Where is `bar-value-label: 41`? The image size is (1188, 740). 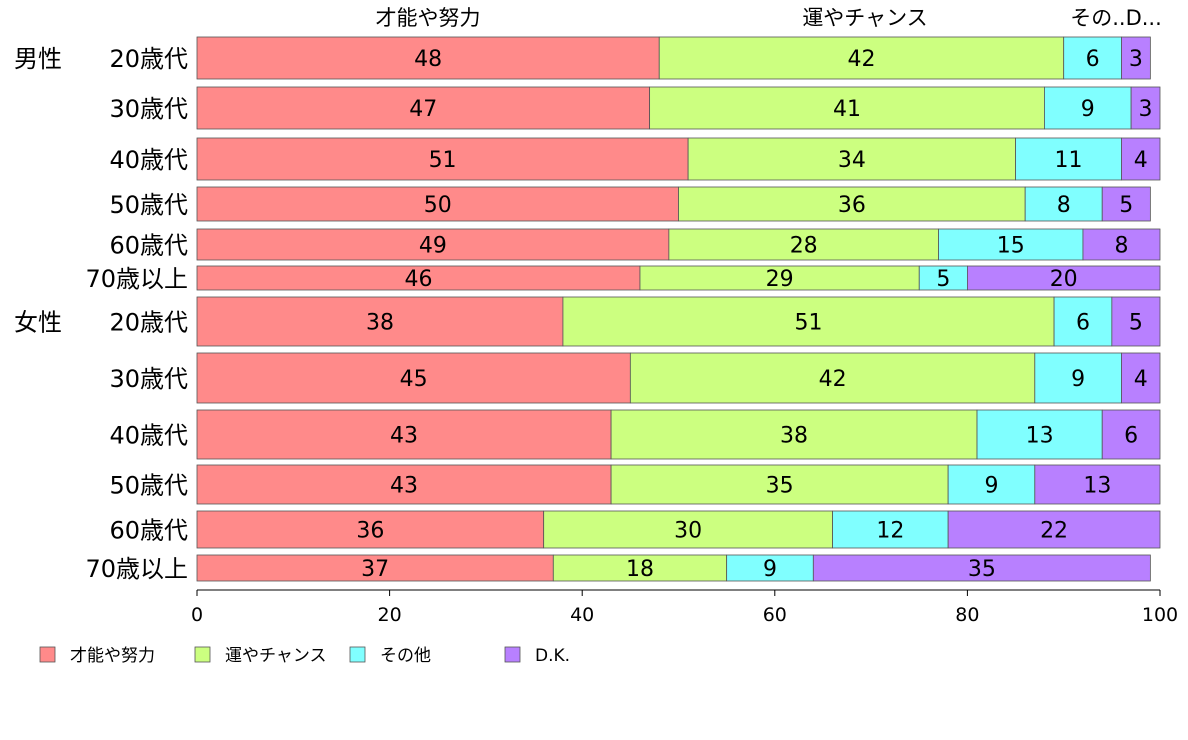
bar-value-label: 41 is located at coordinates (847, 109).